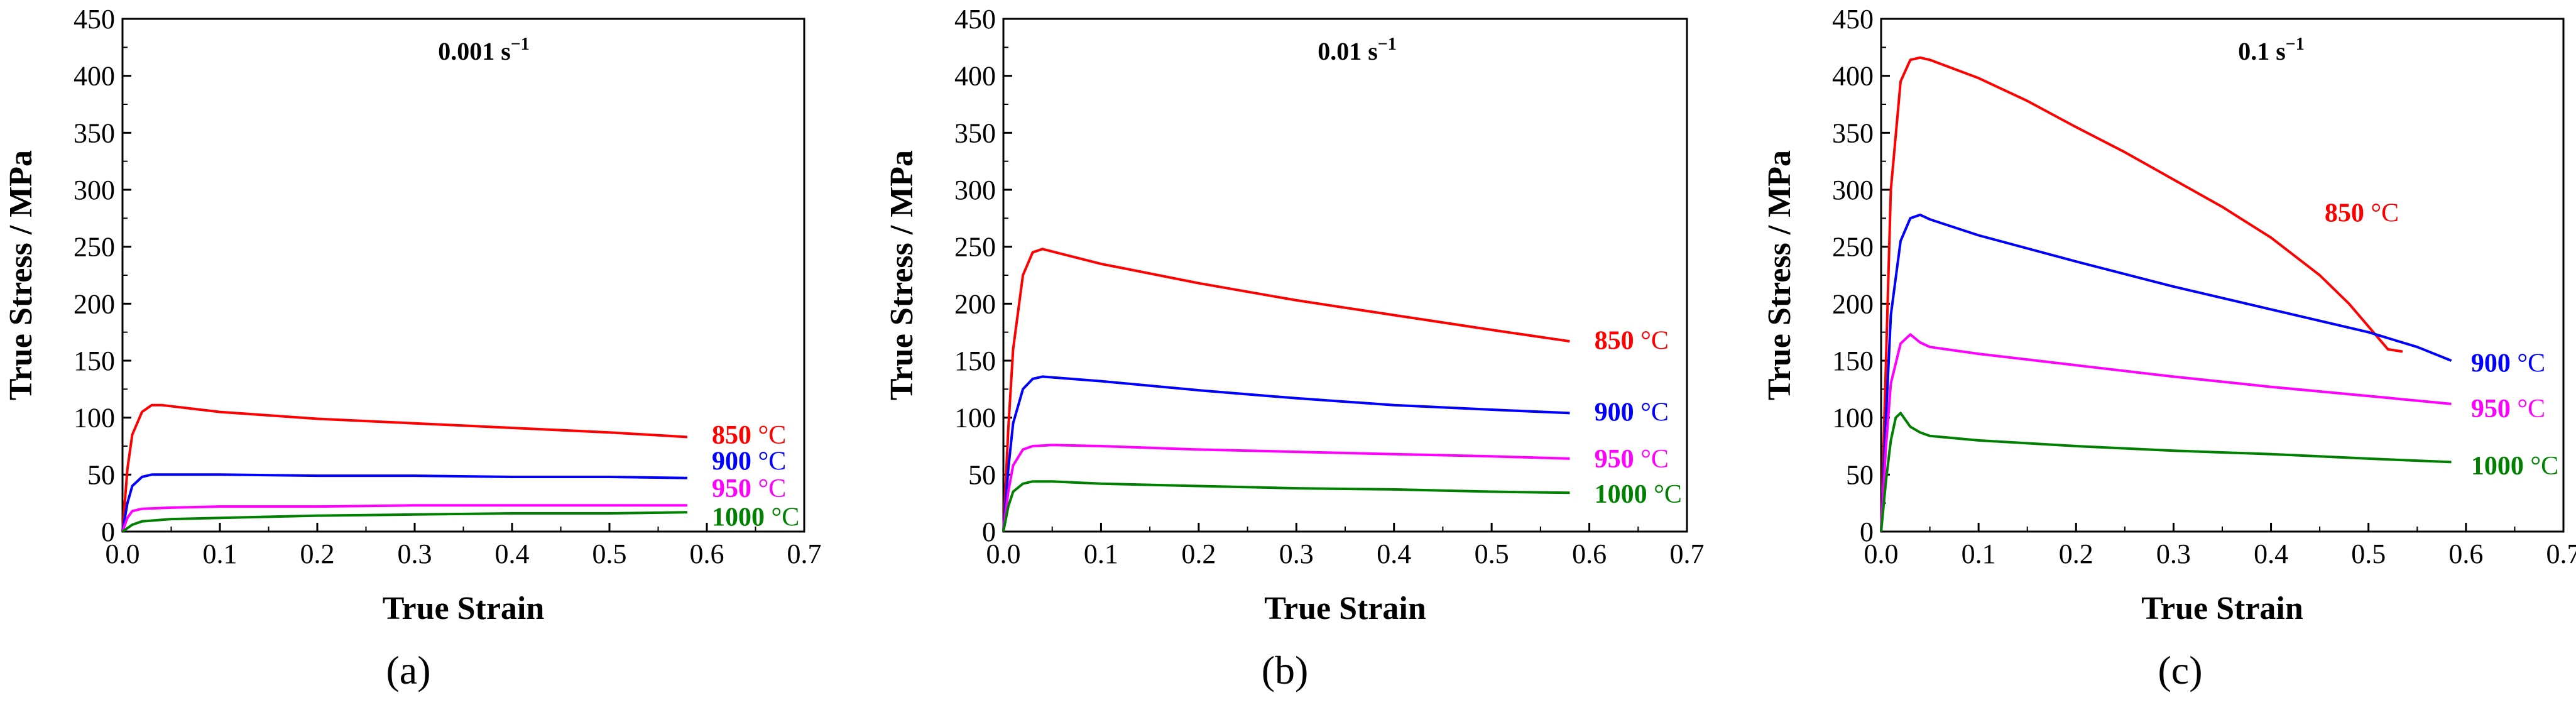  I want to click on chart-title: 0.1 s−1, so click(2271, 50).